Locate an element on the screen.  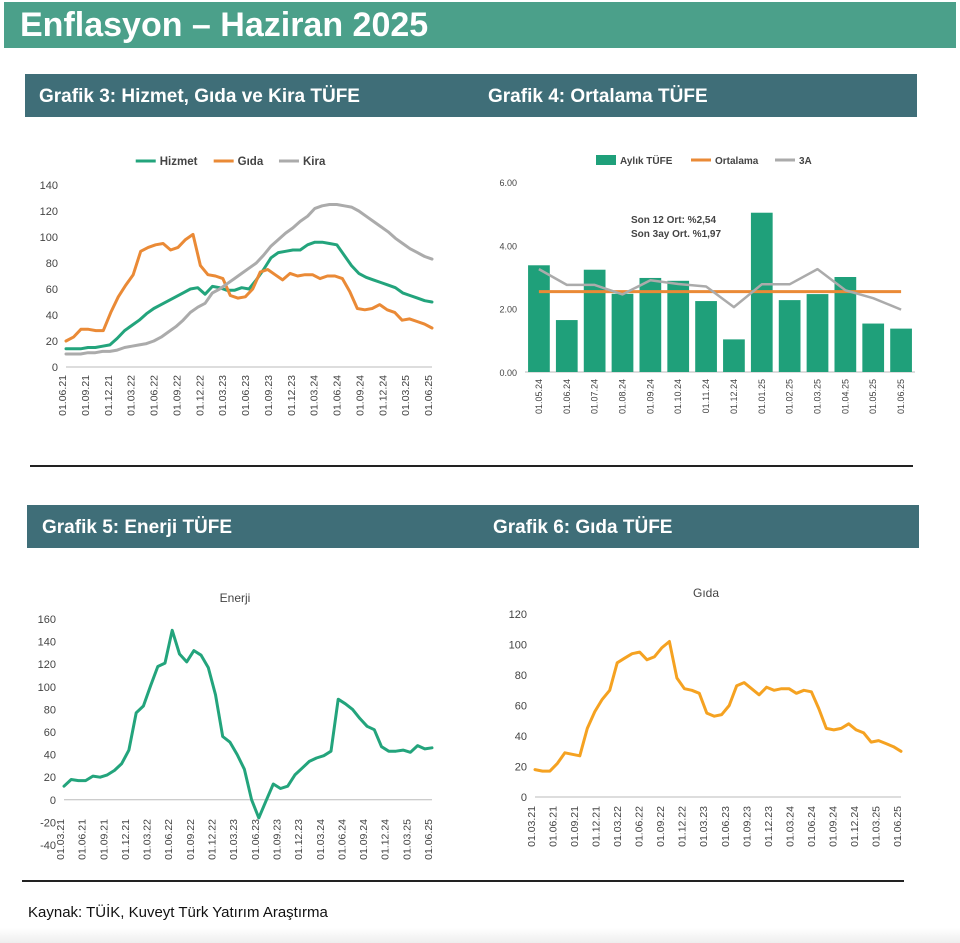
divider-line-bottom is located at coordinates (463, 881).